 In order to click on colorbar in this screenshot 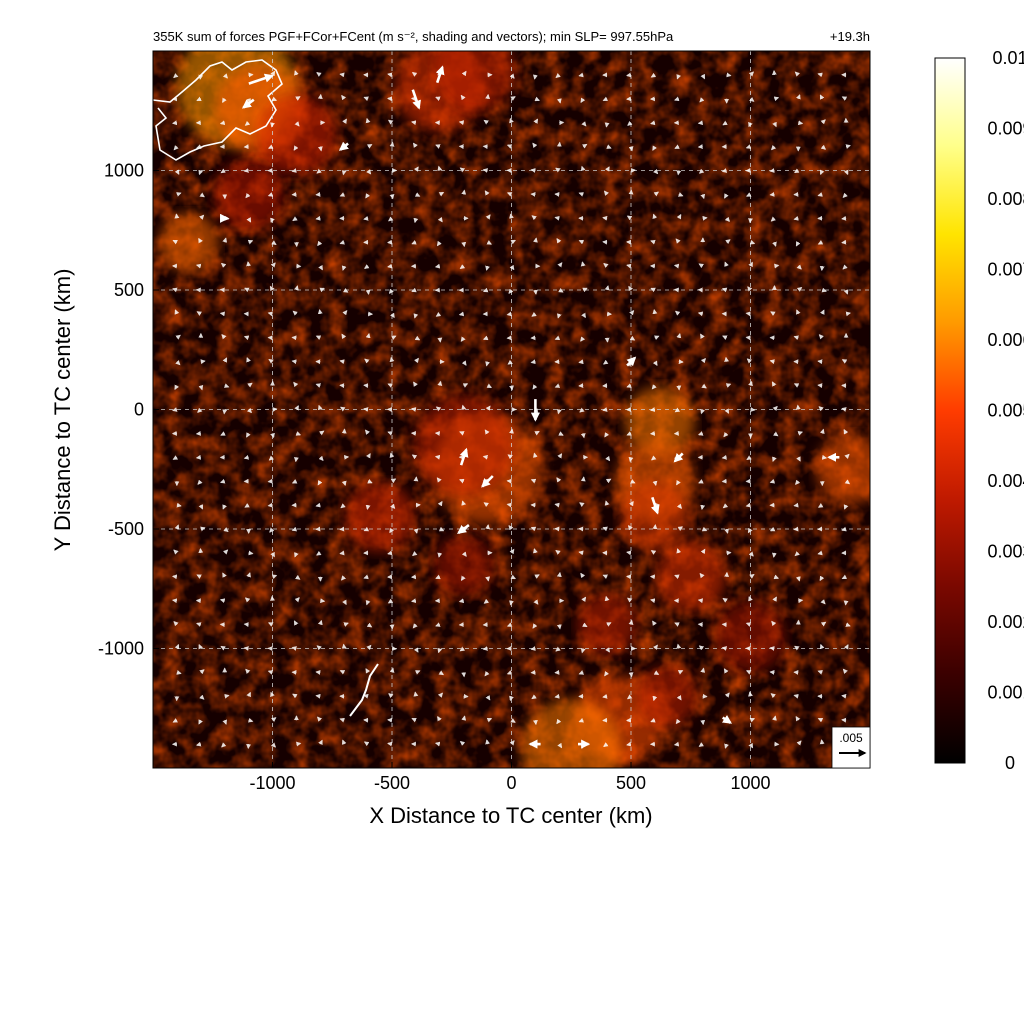, I will do `click(950, 410)`.